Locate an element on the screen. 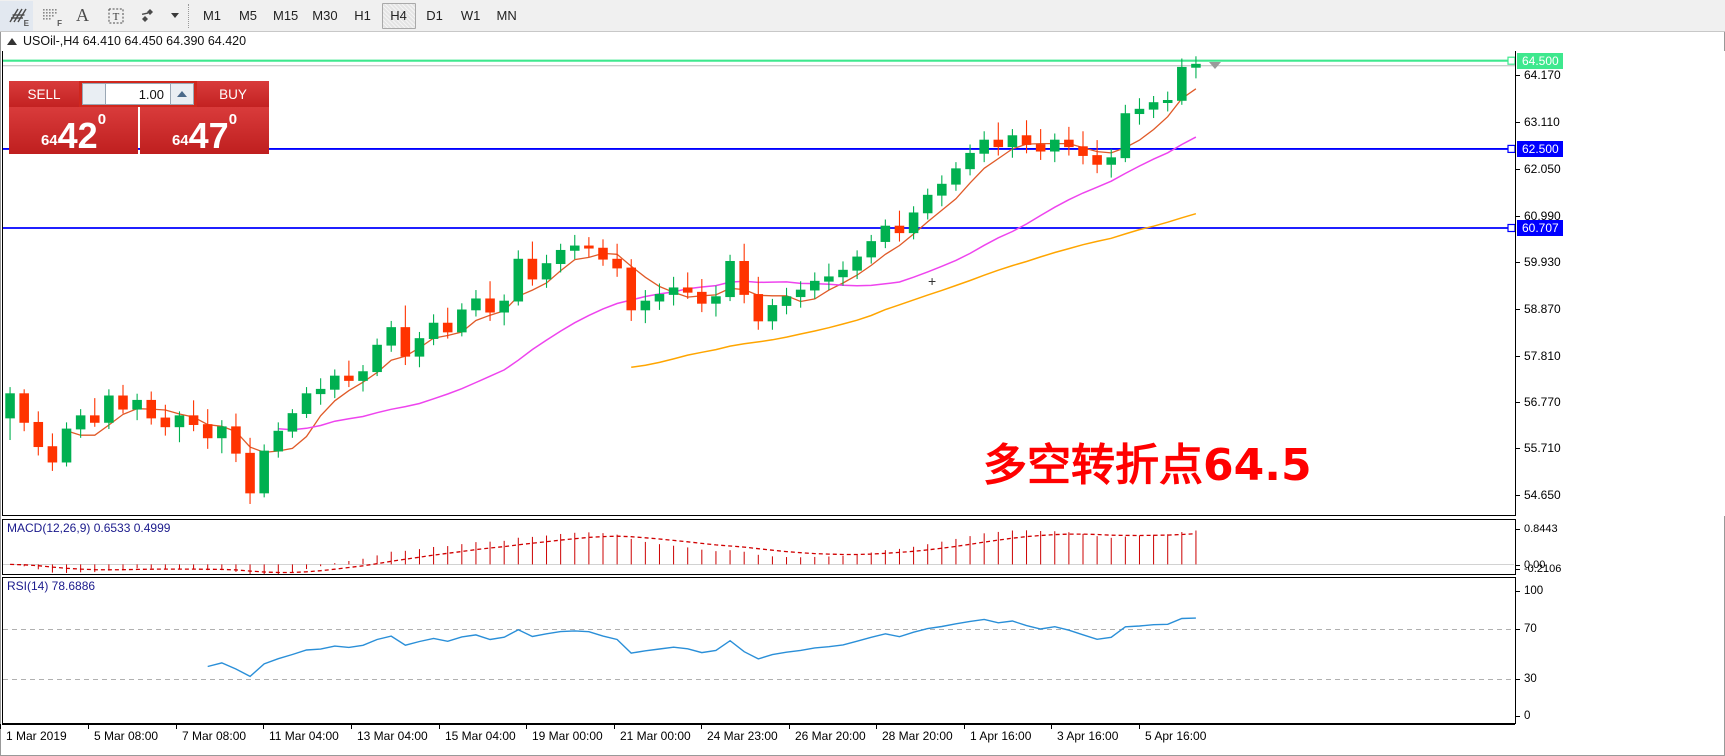 Image resolution: width=1725 pixels, height=756 pixels. buy-price-fraction: 0 is located at coordinates (233, 119).